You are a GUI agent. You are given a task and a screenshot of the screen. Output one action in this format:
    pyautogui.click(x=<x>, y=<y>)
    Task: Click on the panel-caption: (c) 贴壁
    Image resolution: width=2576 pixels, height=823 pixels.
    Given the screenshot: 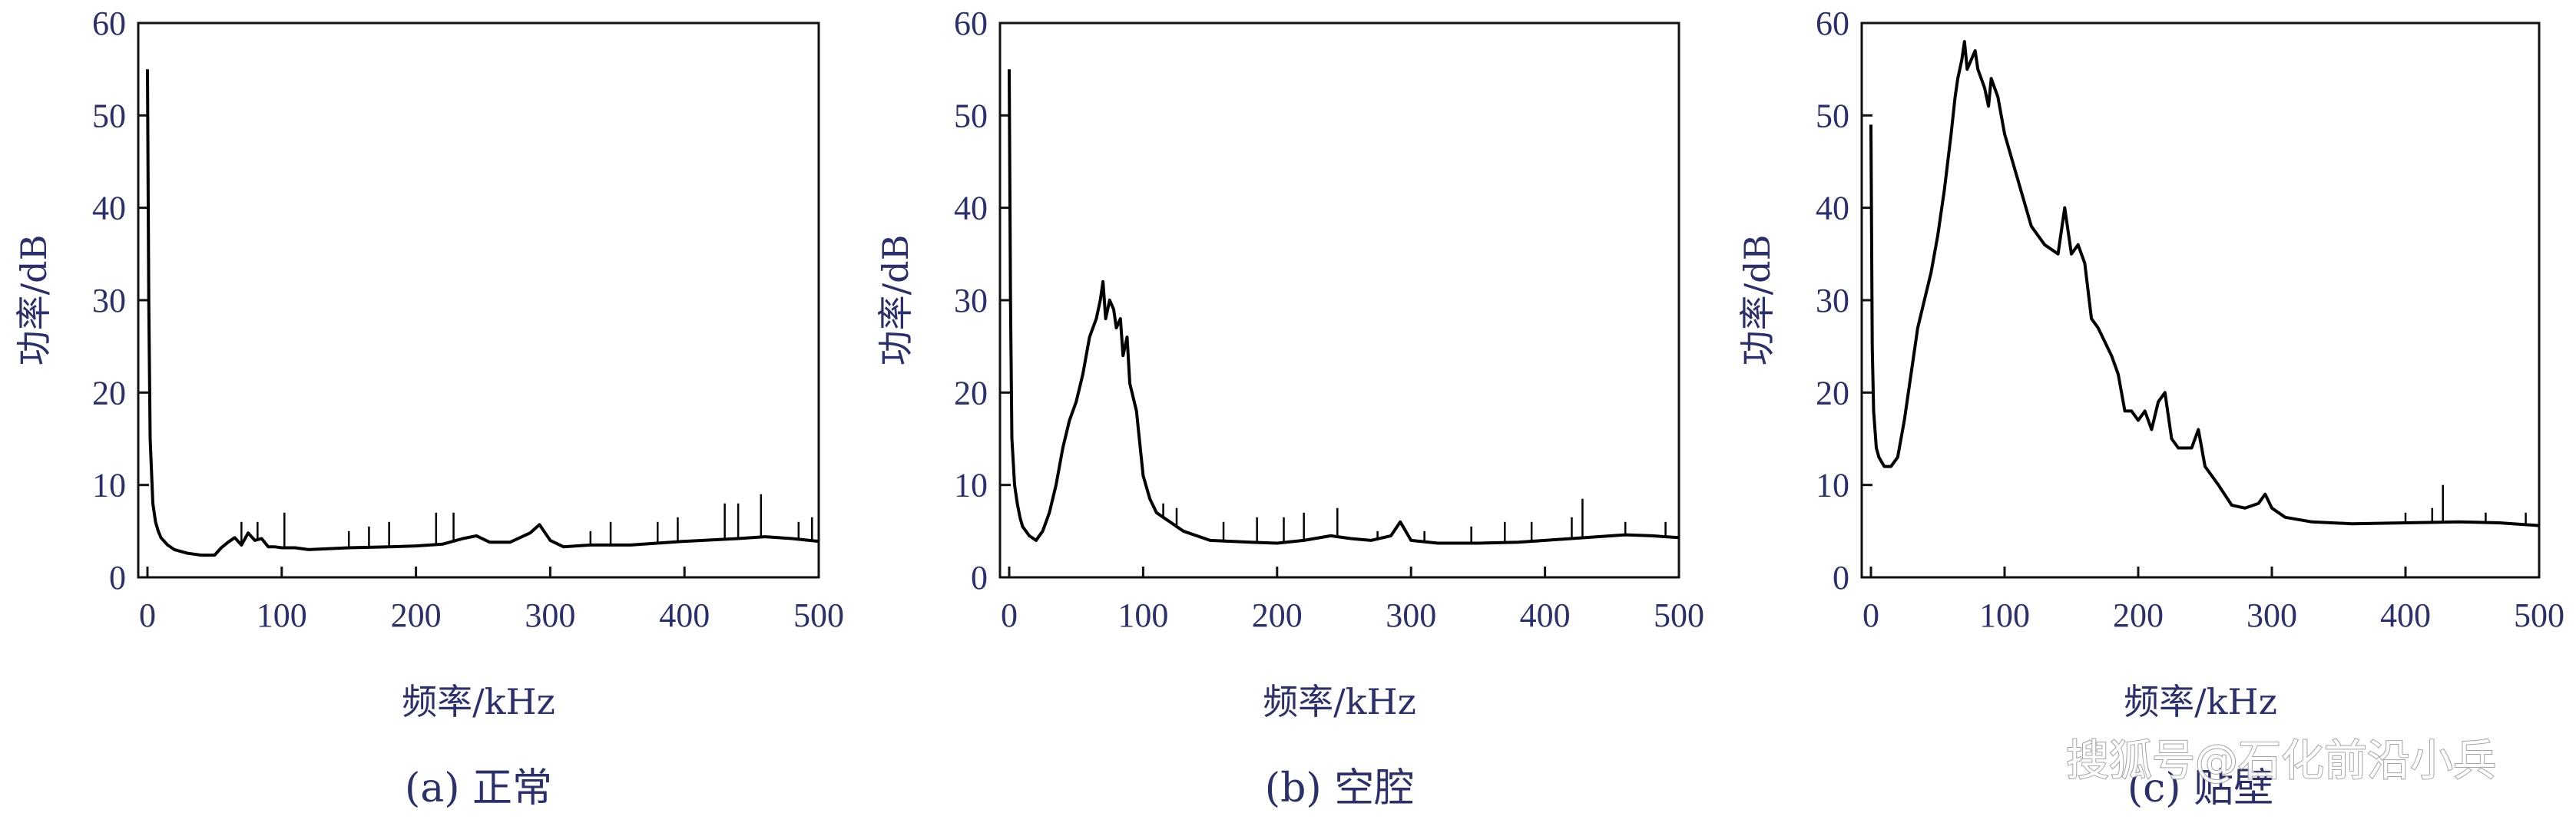 What is the action you would take?
    pyautogui.click(x=2200, y=788)
    